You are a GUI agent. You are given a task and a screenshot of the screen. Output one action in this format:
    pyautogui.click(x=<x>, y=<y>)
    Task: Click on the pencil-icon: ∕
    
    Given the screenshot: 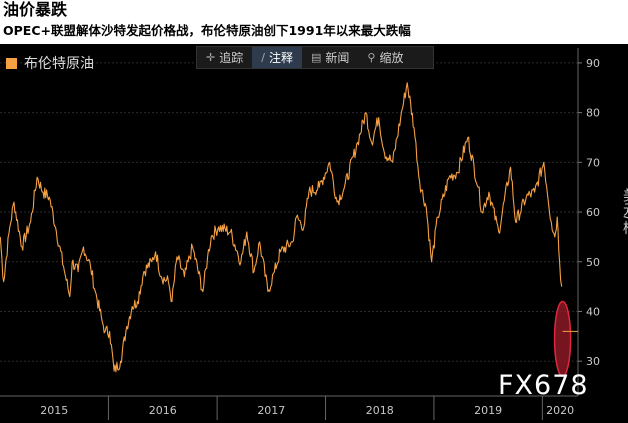 What is the action you would take?
    pyautogui.click(x=263, y=57)
    